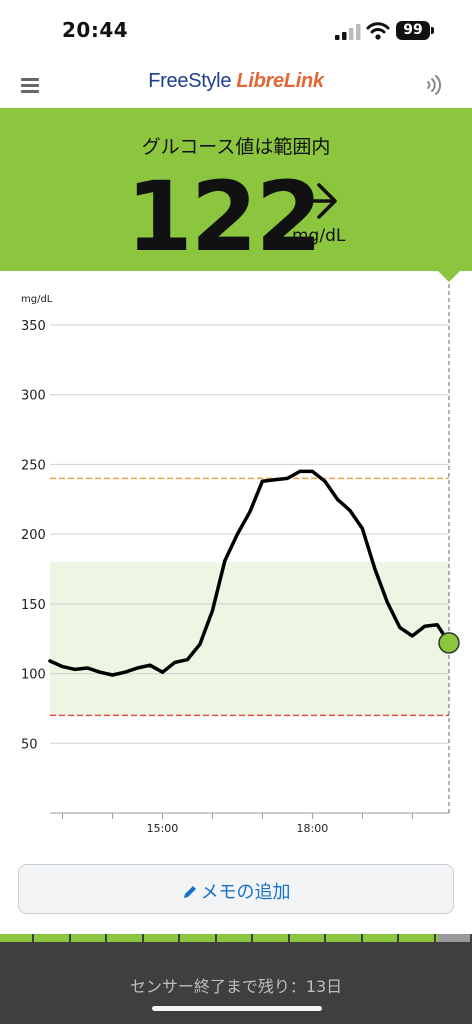  I want to click on glucose-value: 122, so click(224, 217).